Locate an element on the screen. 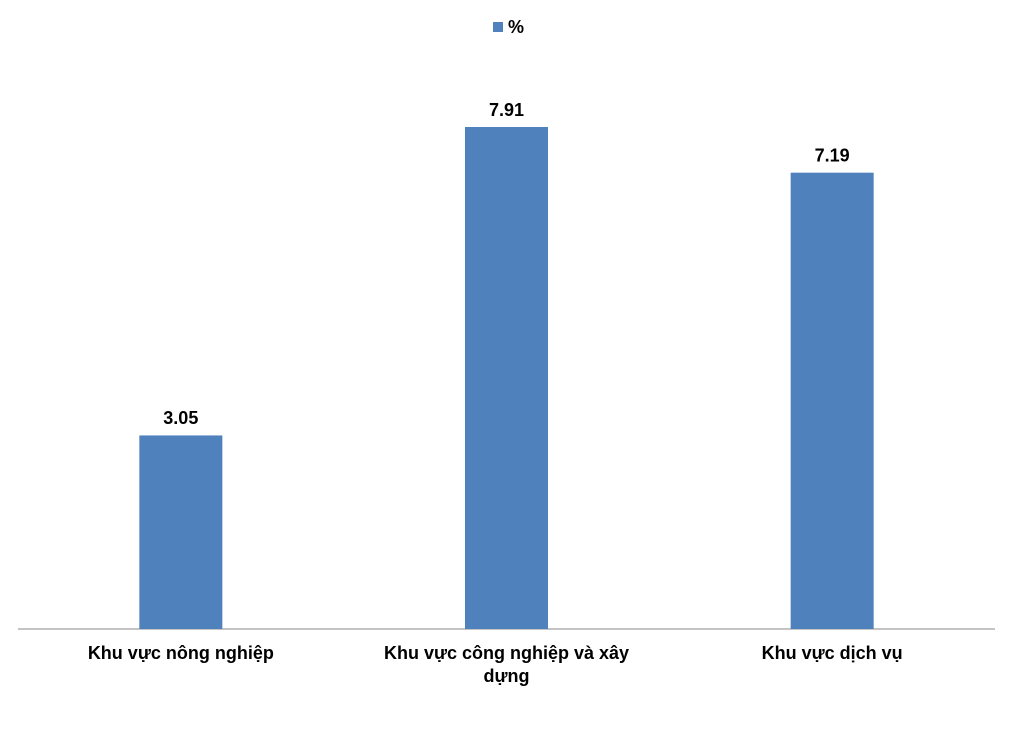 The width and height of the screenshot is (1020, 738). x-tick-label: Khu vực dịch vụ is located at coordinates (832, 653).